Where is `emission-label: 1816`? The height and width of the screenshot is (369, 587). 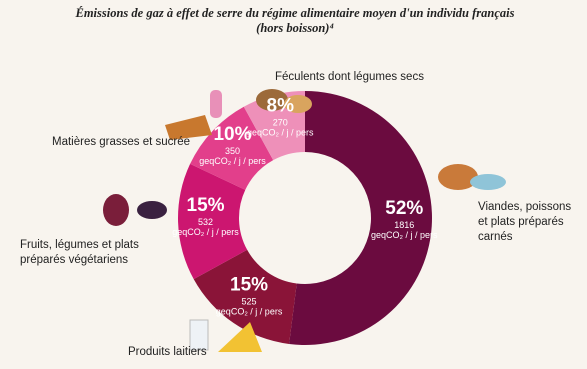 emission-label: 1816 is located at coordinates (404, 225).